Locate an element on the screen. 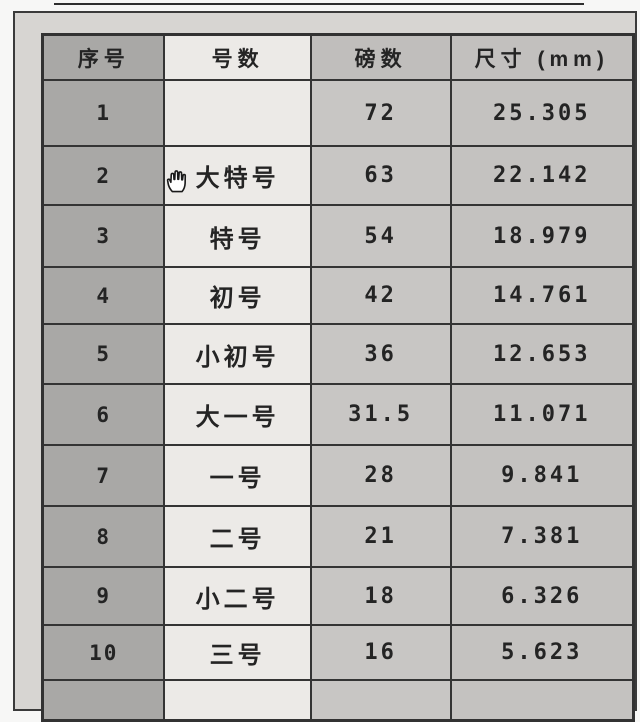 Image resolution: width=640 pixels, height=722 pixels. cell-size-mm: 6.326 is located at coordinates (542, 596).